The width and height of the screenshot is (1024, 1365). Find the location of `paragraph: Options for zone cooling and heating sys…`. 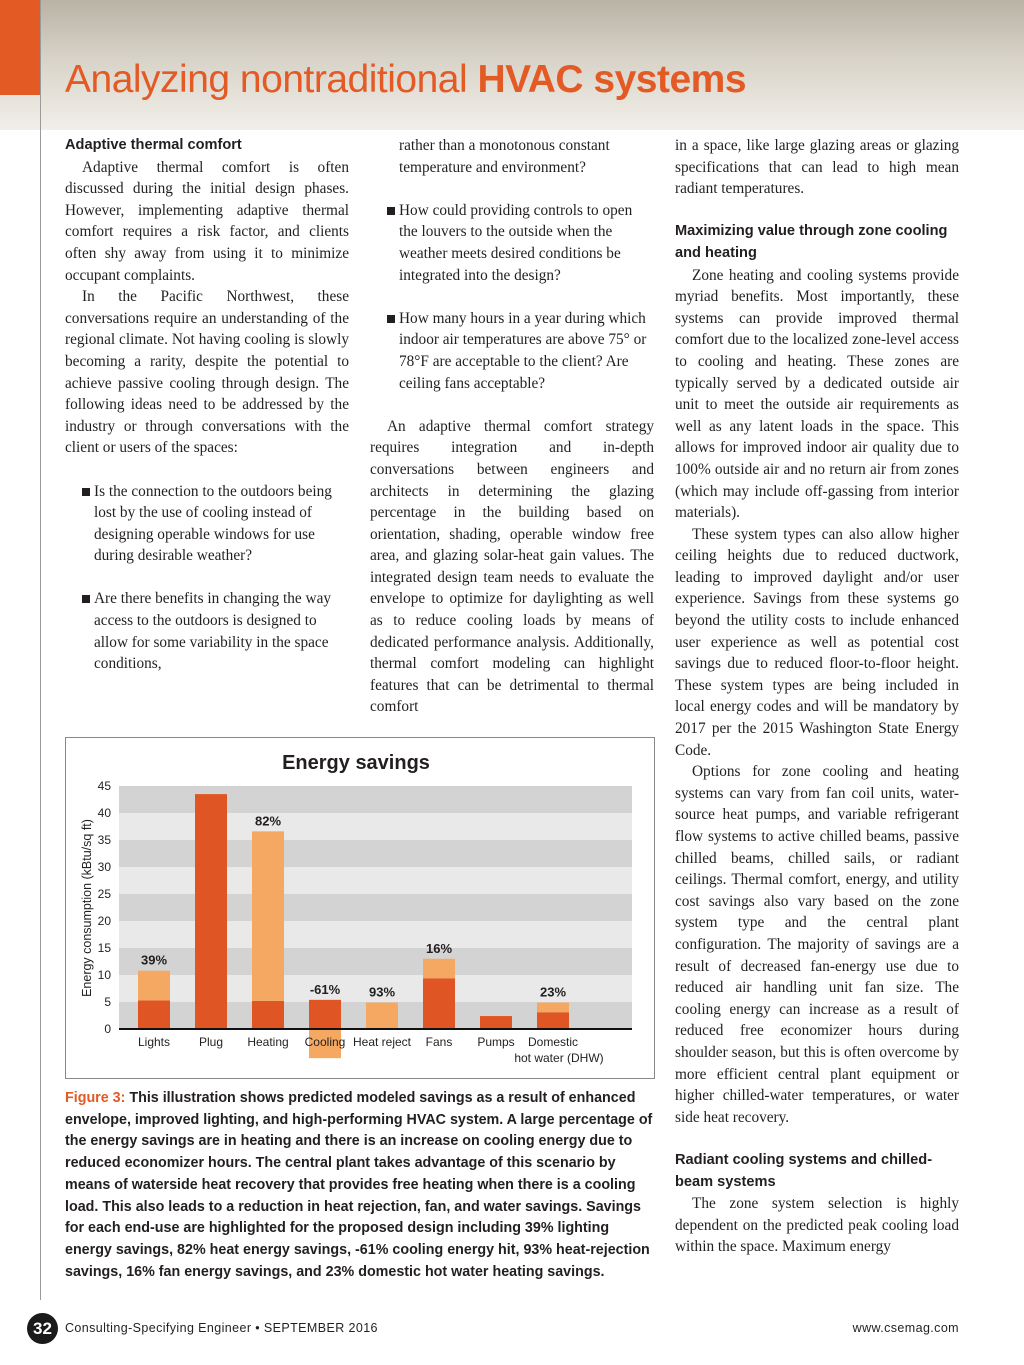

paragraph: Options for zone cooling and heating sys… is located at coordinates (817, 944).